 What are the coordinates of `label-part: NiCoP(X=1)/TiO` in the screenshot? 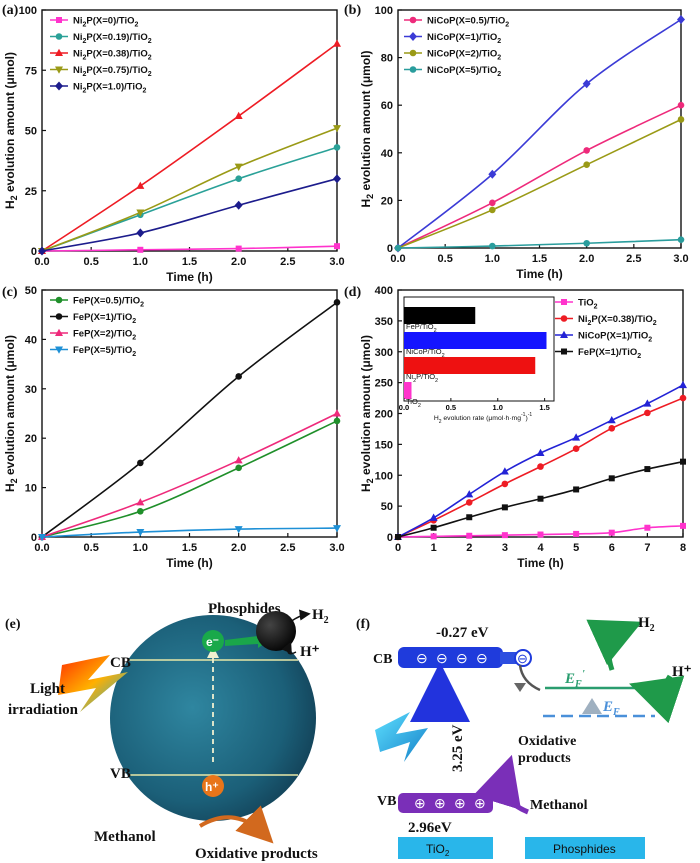 It's located at (613, 336).